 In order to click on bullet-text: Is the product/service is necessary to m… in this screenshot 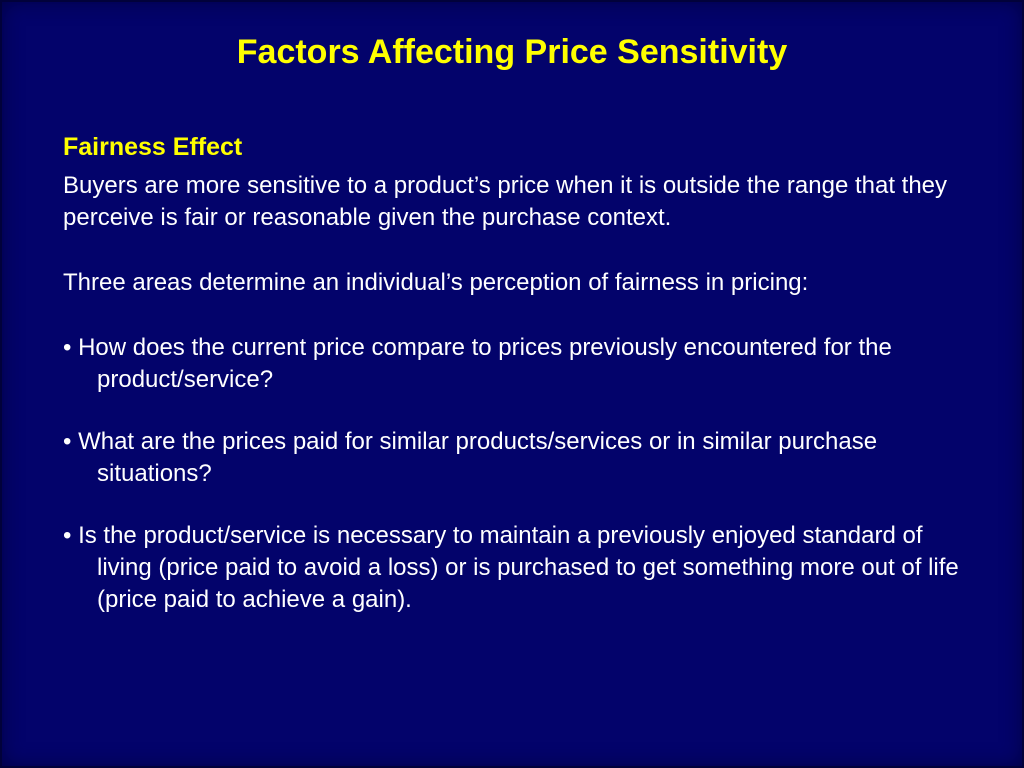, I will do `click(518, 567)`.